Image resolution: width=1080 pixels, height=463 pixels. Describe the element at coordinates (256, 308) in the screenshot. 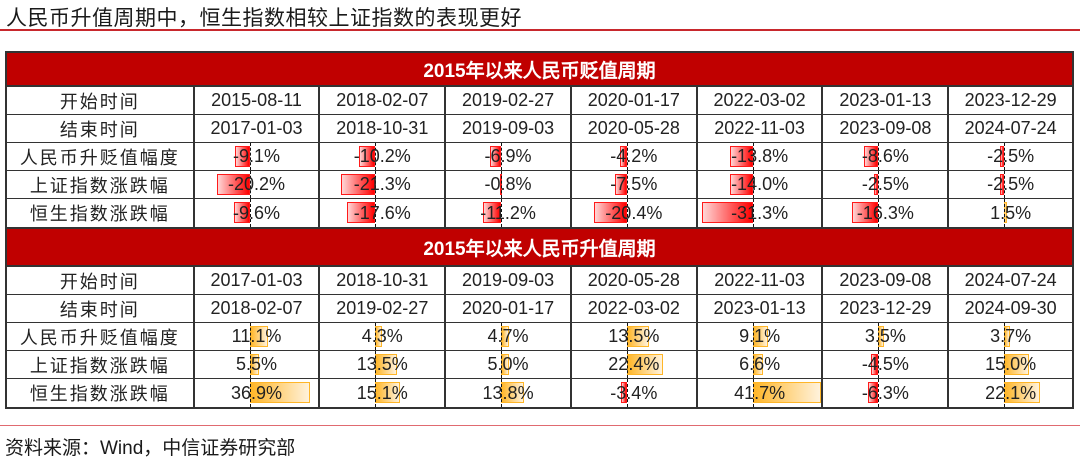

I see `date-value: 2018-02-07` at that location.